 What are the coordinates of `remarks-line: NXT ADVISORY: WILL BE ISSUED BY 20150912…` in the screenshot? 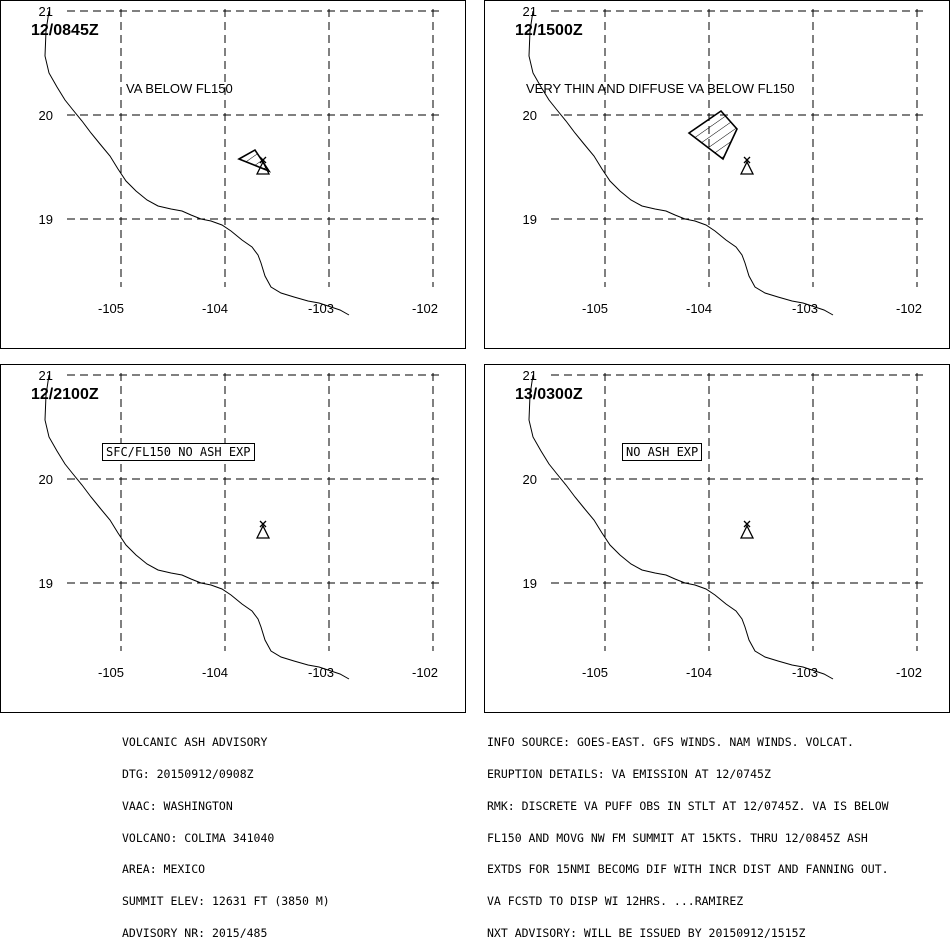 It's located at (646, 932).